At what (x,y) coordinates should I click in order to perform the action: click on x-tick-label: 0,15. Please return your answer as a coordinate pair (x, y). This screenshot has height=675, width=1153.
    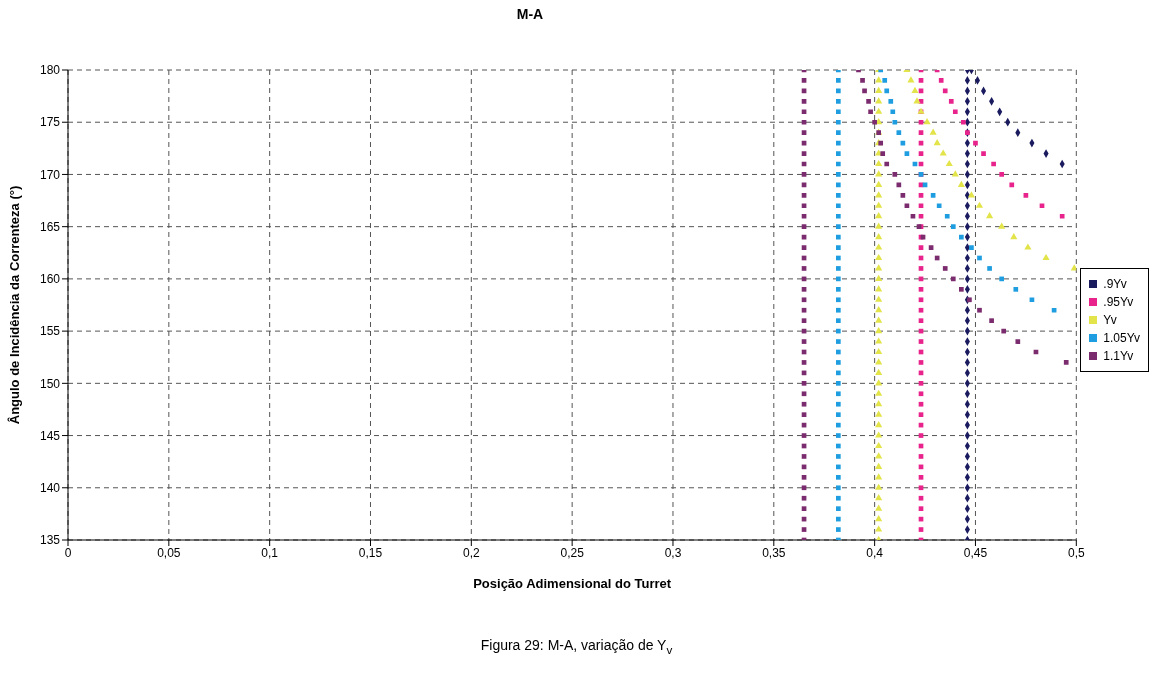
    Looking at the image, I should click on (370, 552).